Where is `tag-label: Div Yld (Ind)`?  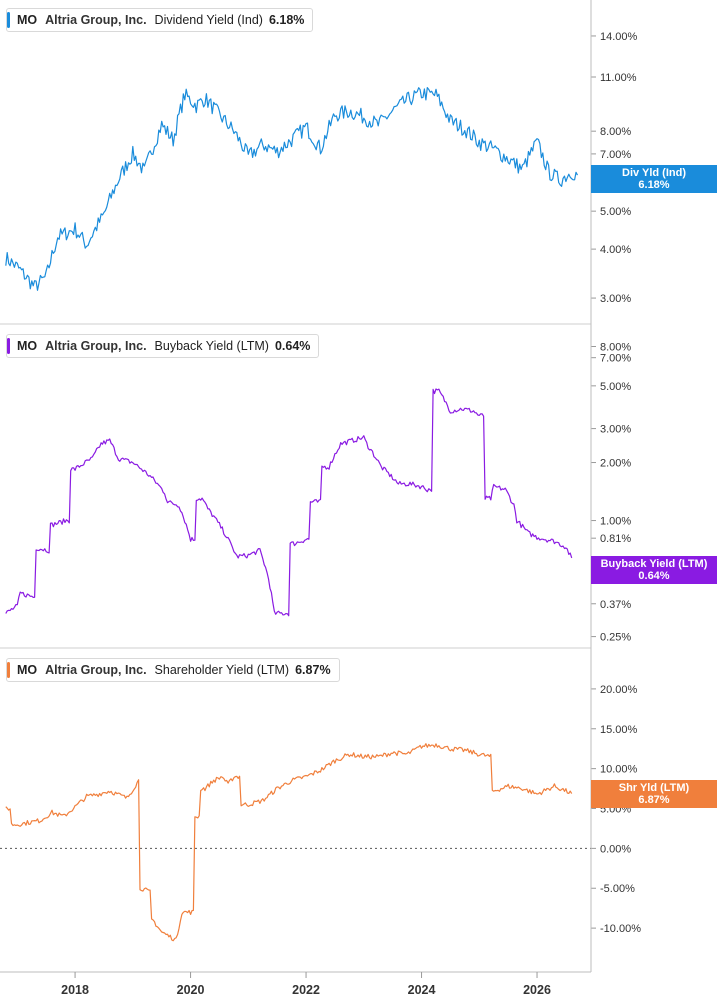
tag-label: Div Yld (Ind) is located at coordinates (654, 173).